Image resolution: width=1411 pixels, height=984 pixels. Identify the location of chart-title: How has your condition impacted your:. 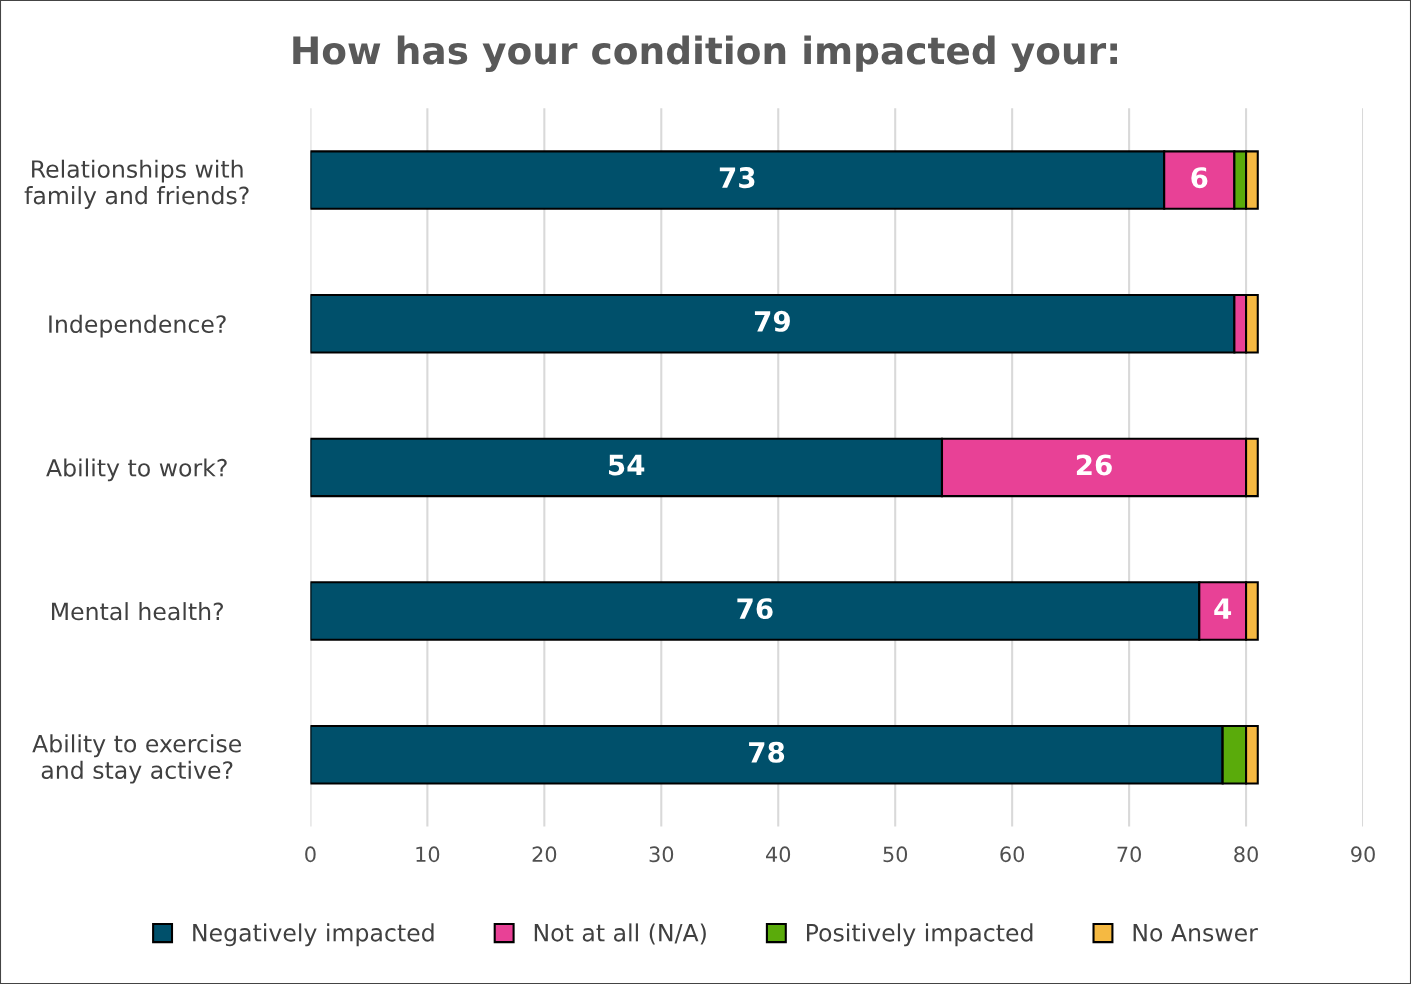
(705, 54).